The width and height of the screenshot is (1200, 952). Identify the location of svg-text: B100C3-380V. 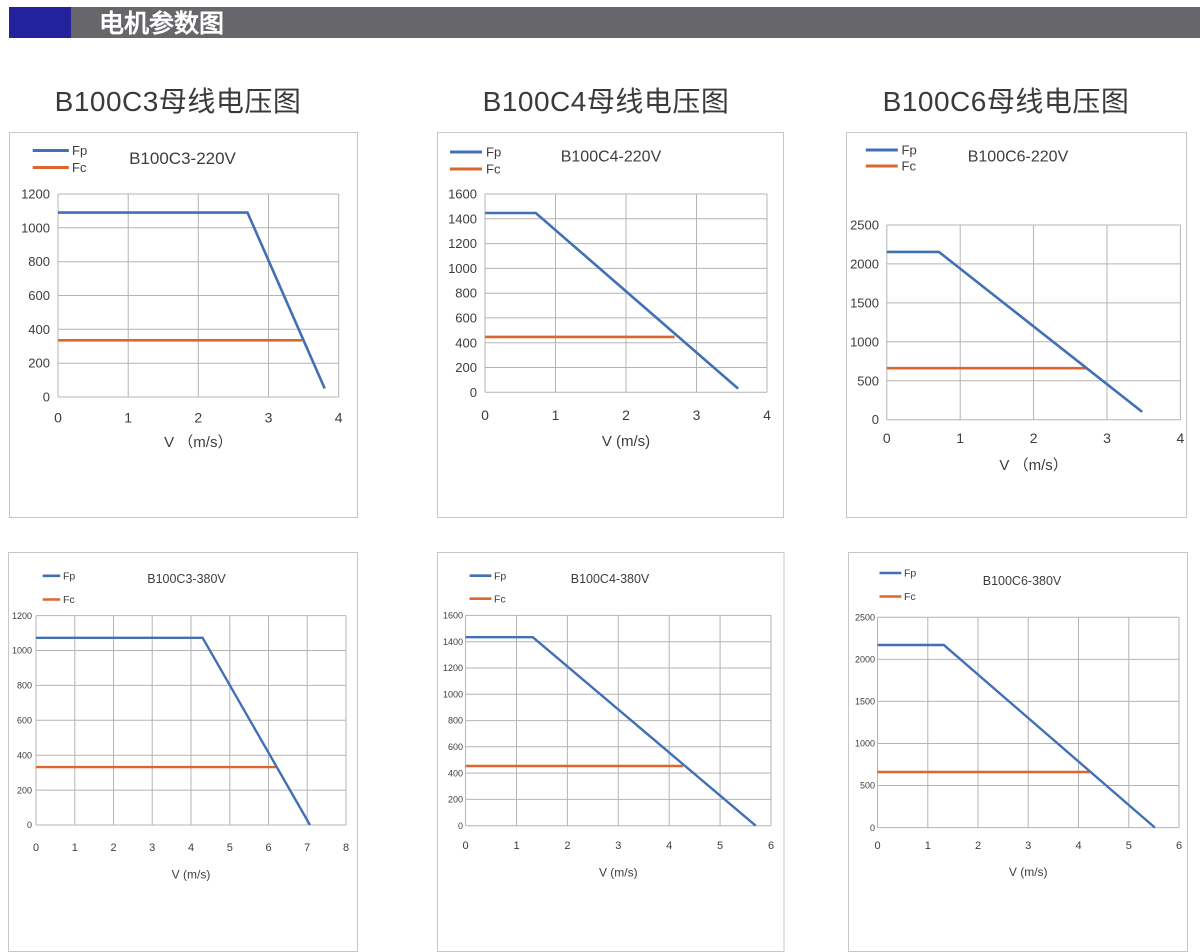
(186, 579).